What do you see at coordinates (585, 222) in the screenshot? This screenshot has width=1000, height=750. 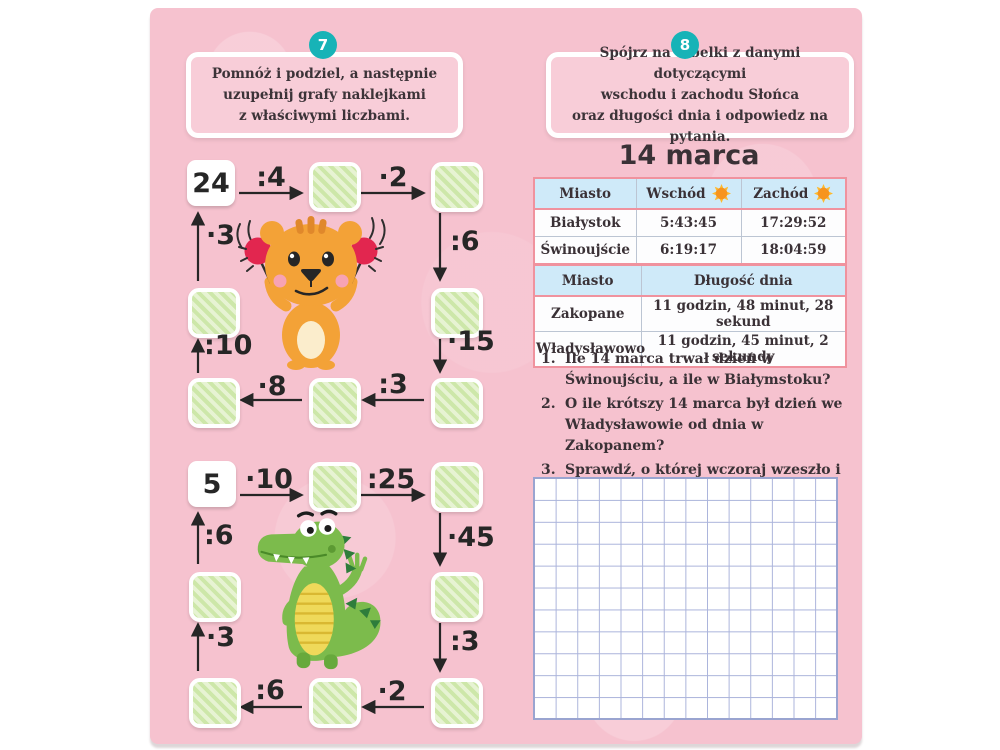 I see `table-cell: Białystok` at bounding box center [585, 222].